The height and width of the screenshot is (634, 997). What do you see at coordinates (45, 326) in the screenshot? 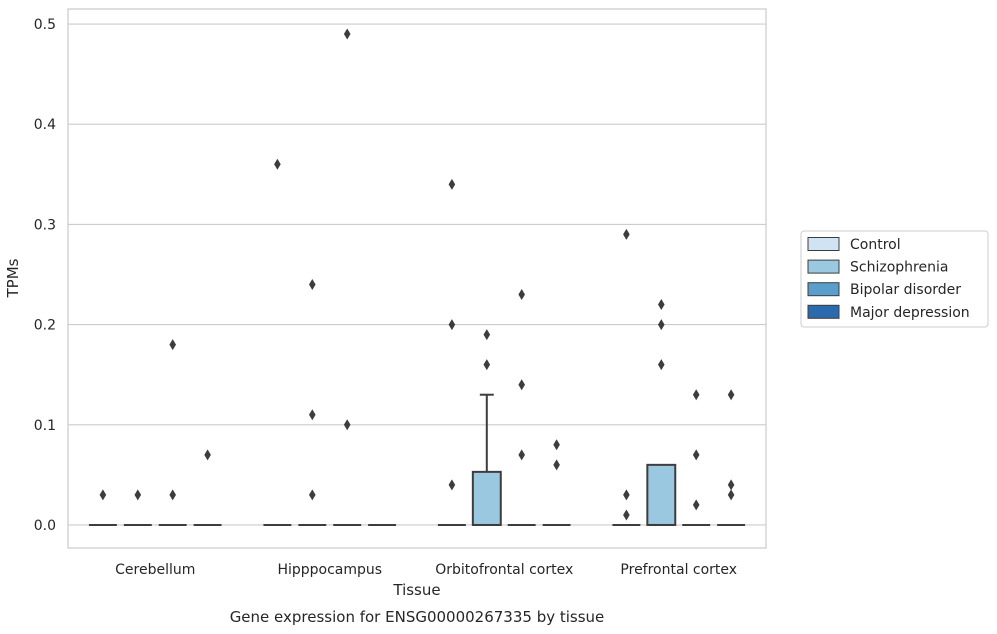
I see `y-tick-label: 0.2` at bounding box center [45, 326].